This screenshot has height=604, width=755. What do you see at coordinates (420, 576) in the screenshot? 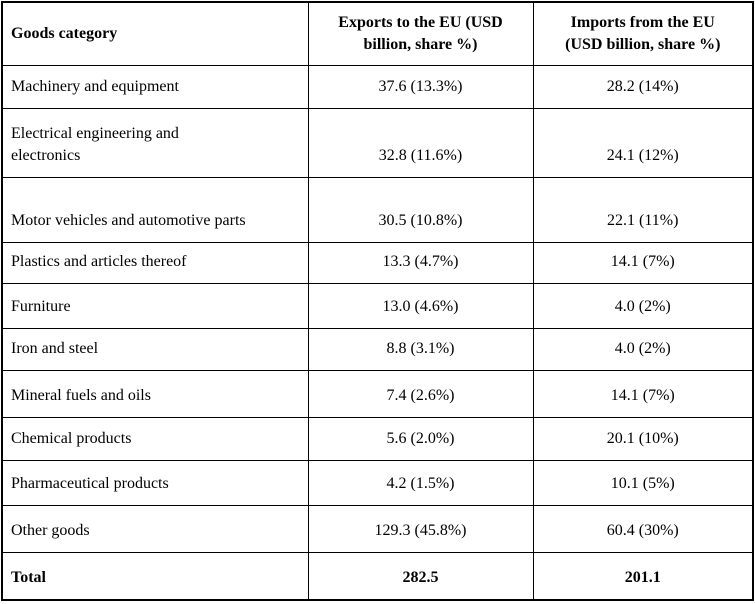
I see `total-exports-cell: 282.5` at bounding box center [420, 576].